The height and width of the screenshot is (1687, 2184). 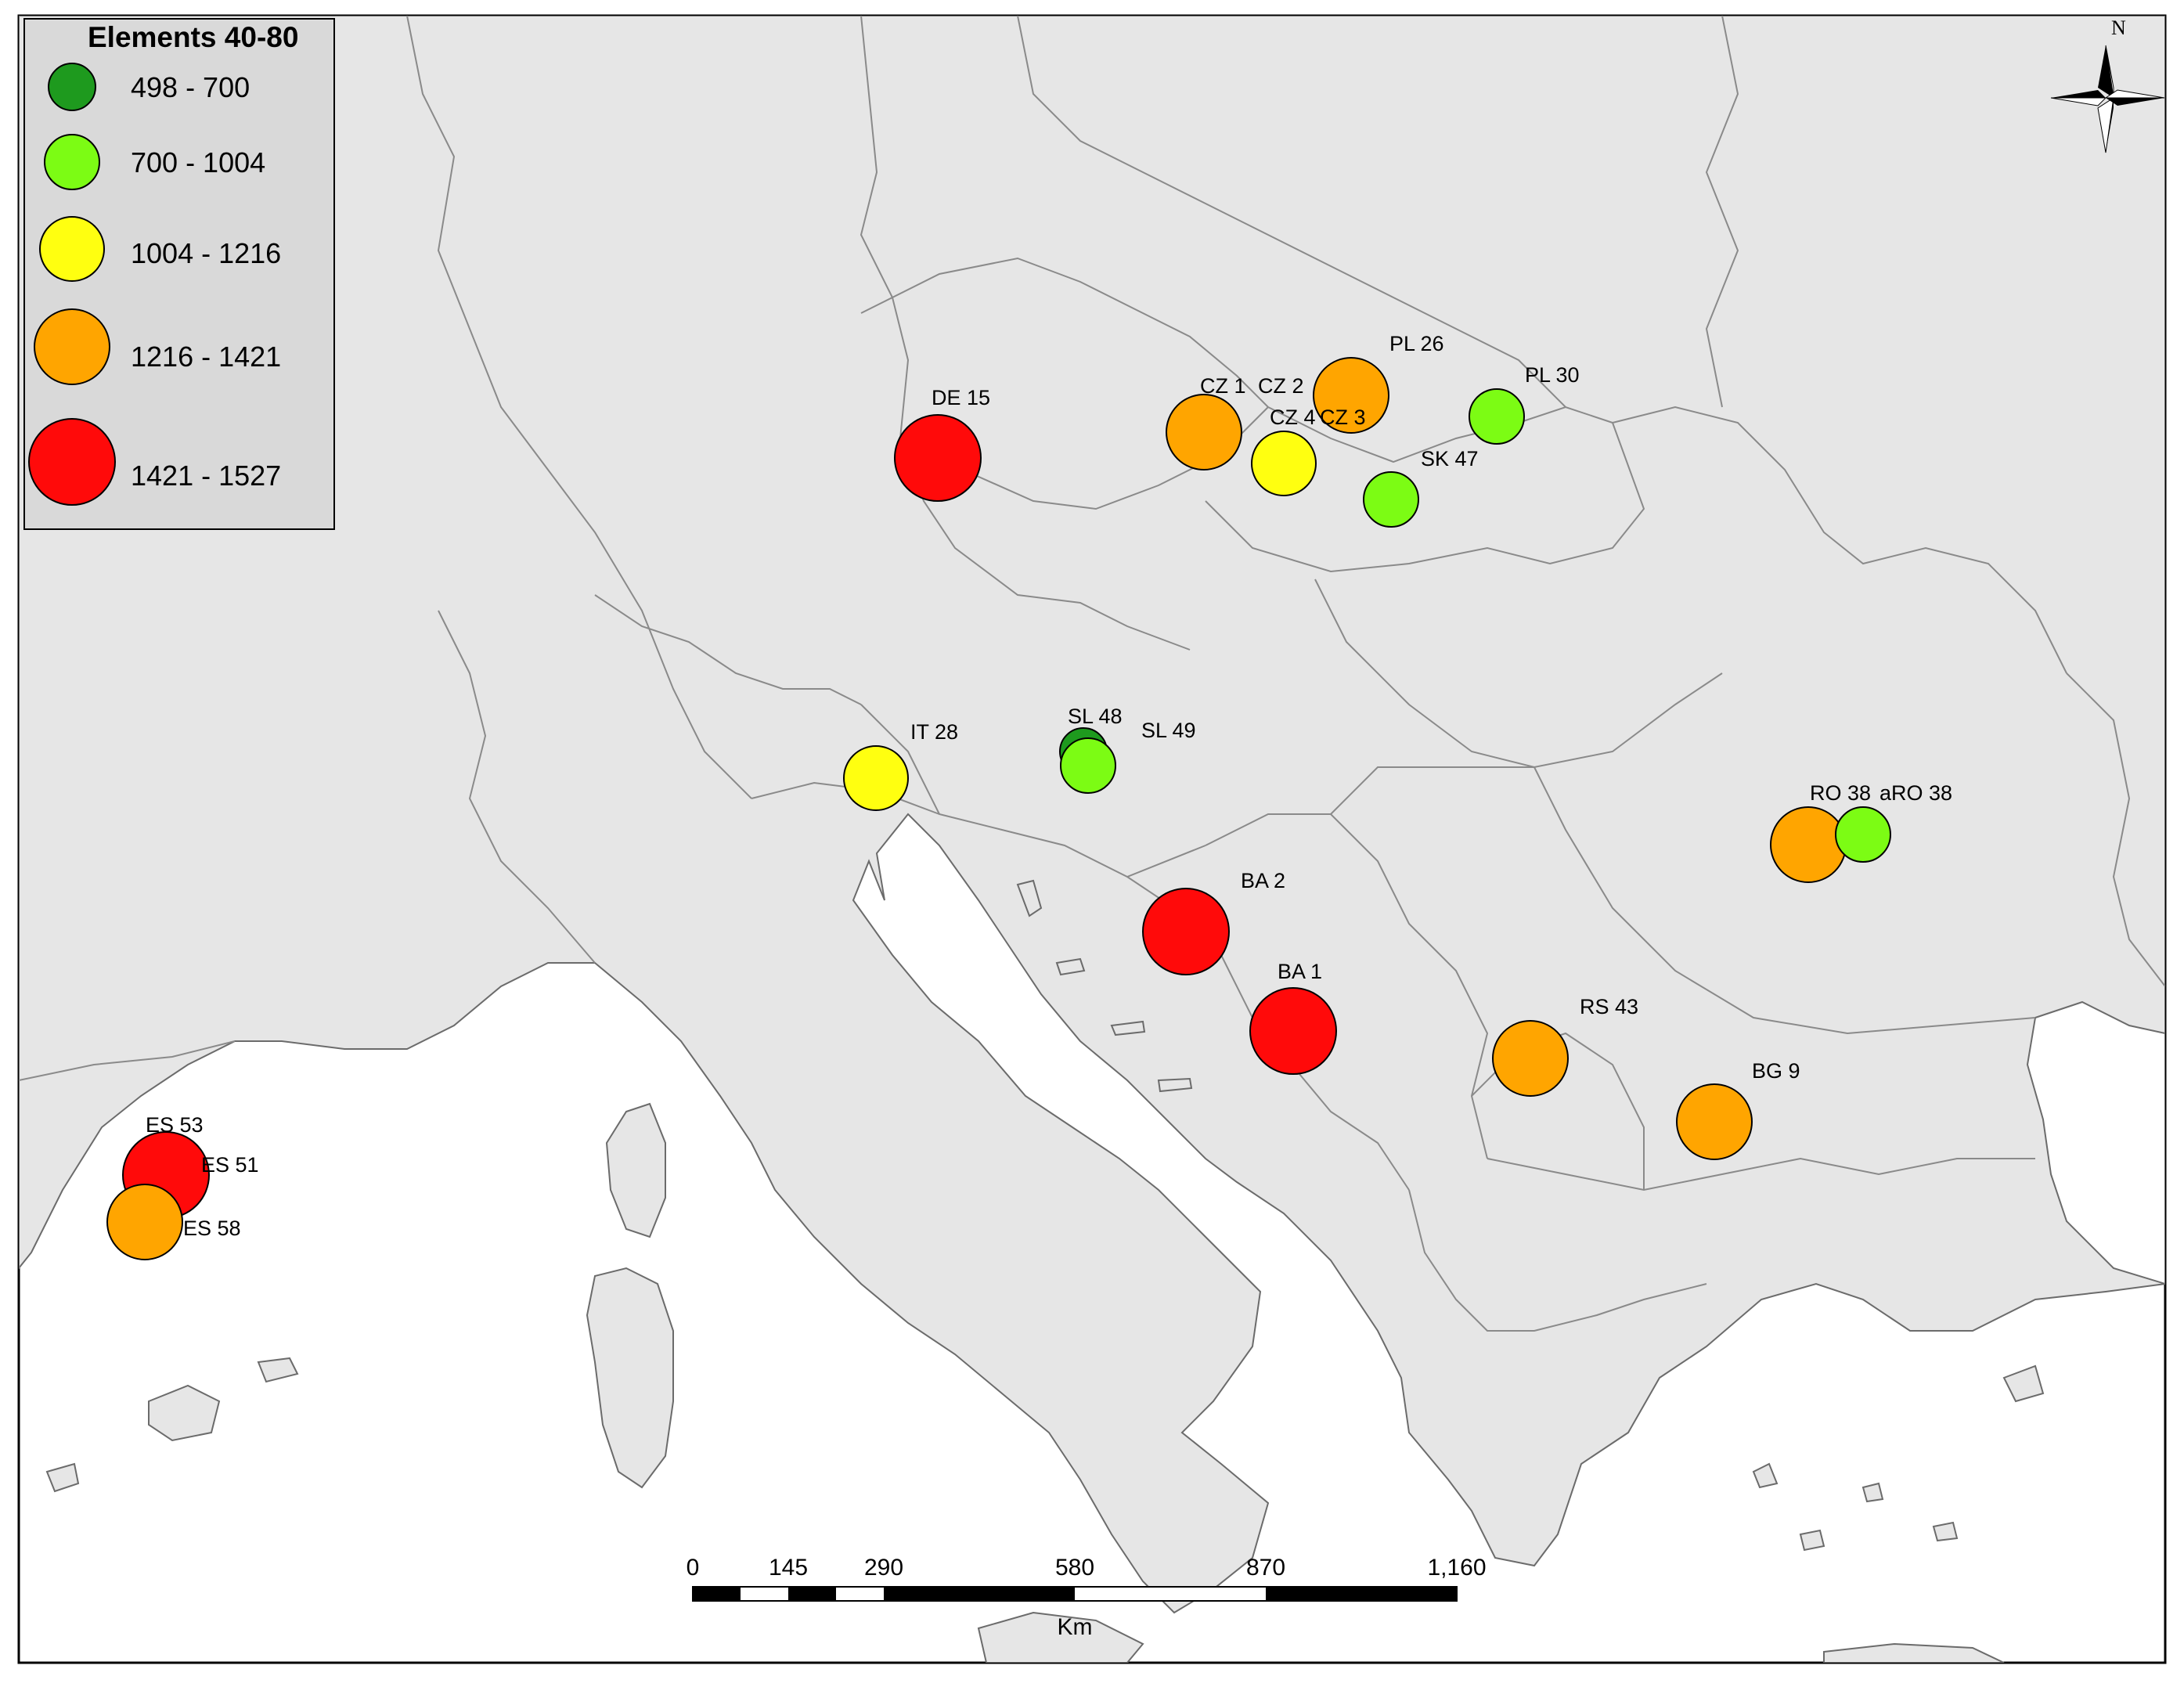 I want to click on scale-tick-0: 0, so click(x=693, y=1568).